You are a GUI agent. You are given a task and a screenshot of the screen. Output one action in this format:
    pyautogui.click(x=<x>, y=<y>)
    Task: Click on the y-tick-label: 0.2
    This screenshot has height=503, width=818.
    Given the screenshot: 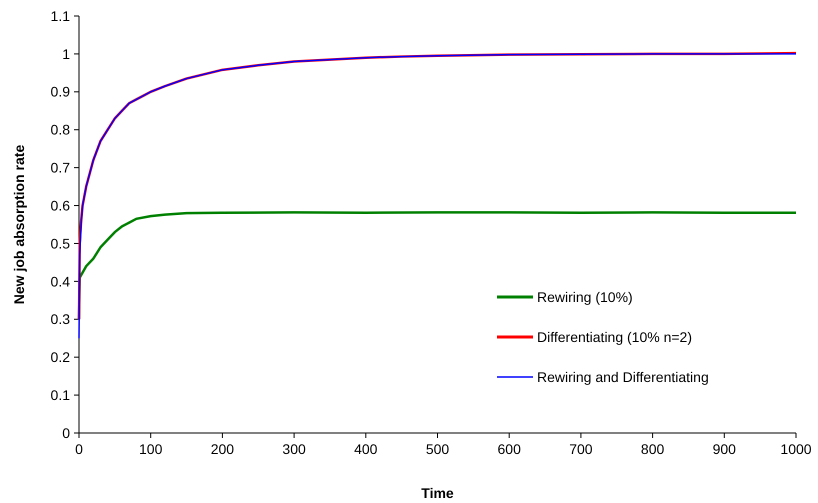 What is the action you would take?
    pyautogui.click(x=60, y=357)
    